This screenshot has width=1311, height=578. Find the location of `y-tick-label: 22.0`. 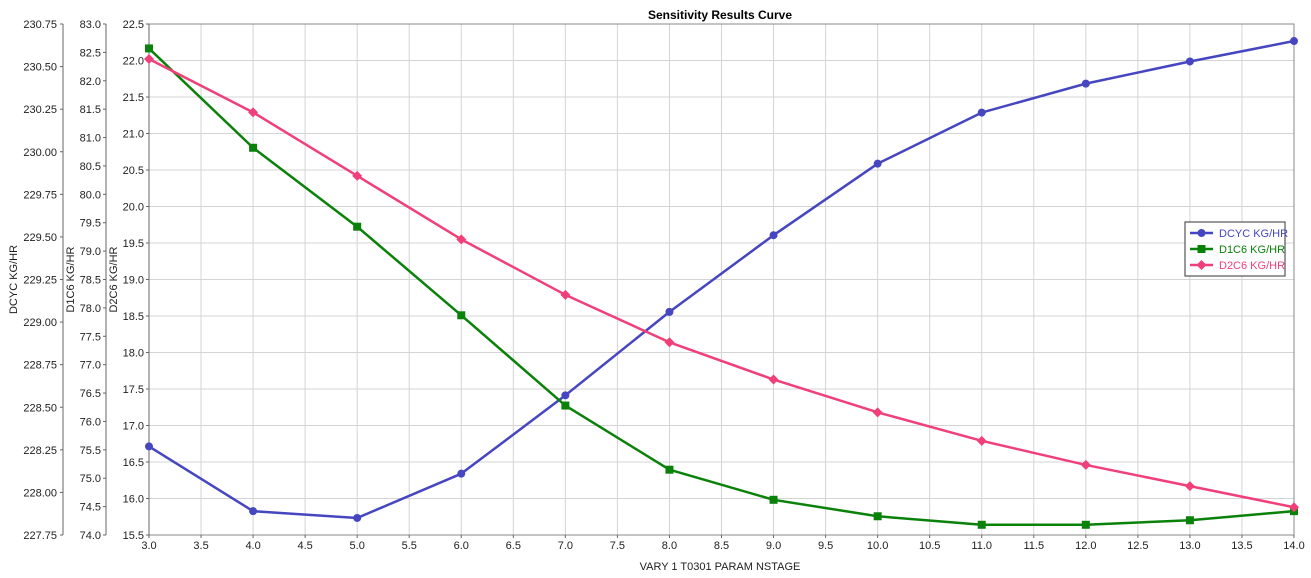

y-tick-label: 22.0 is located at coordinates (133, 62).